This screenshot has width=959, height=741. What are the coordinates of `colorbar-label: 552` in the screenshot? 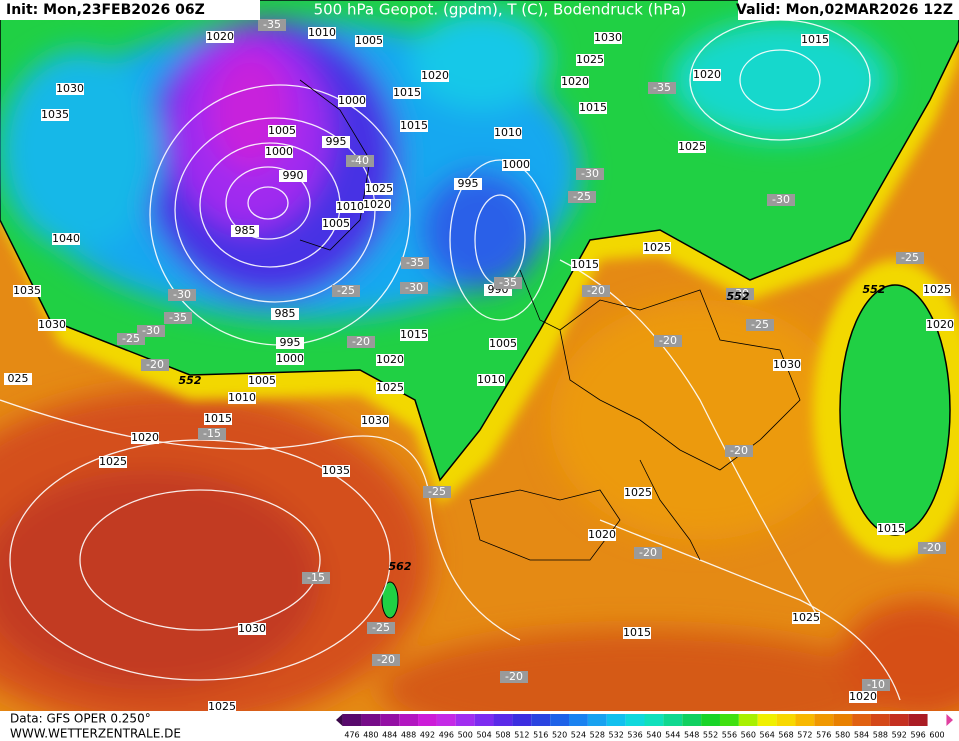 It's located at (710, 735).